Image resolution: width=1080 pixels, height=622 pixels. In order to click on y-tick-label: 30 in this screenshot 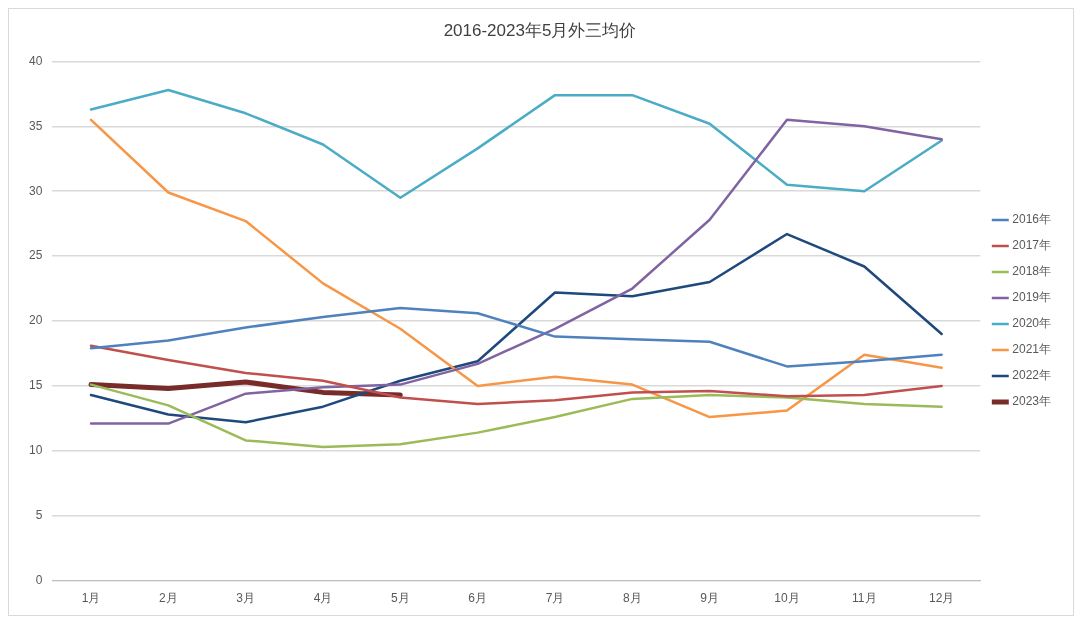, I will do `click(35, 190)`.